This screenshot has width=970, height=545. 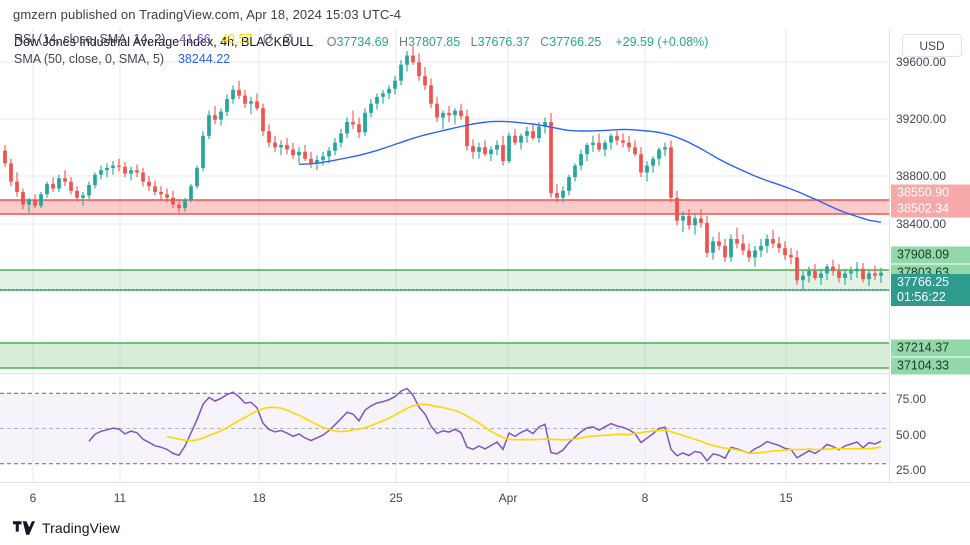 What do you see at coordinates (237, 39) in the screenshot?
I see `rsi-sma-value: 40.57` at bounding box center [237, 39].